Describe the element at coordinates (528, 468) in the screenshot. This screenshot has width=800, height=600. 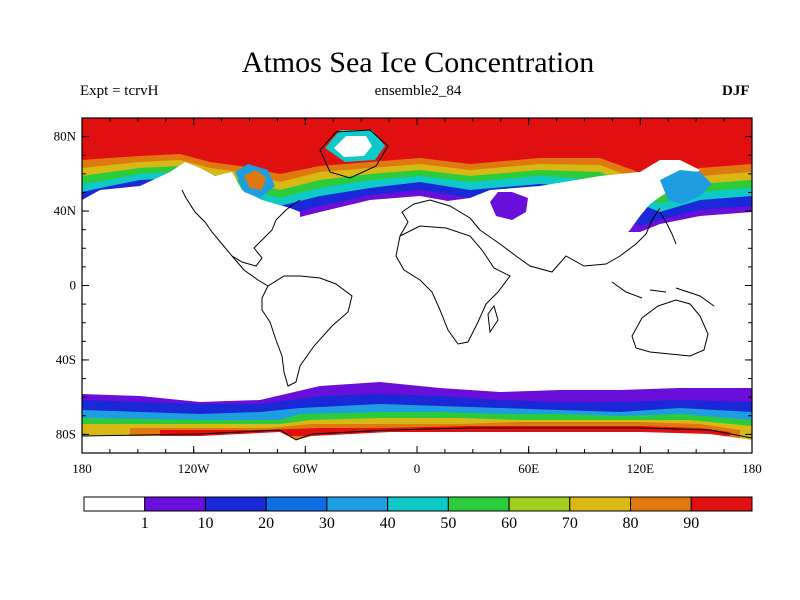
I see `lon-tick-label: 60E` at that location.